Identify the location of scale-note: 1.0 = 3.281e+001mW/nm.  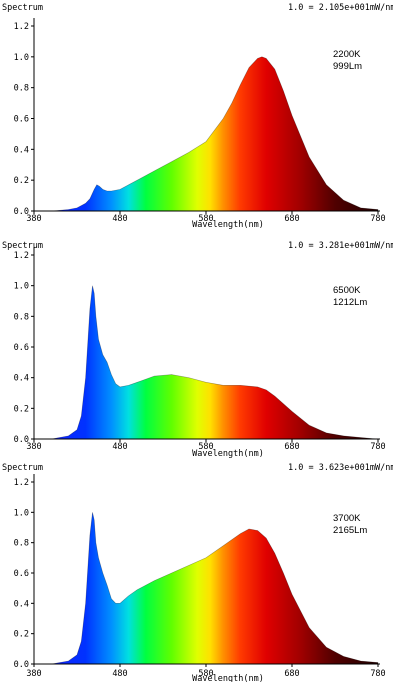
(340, 246).